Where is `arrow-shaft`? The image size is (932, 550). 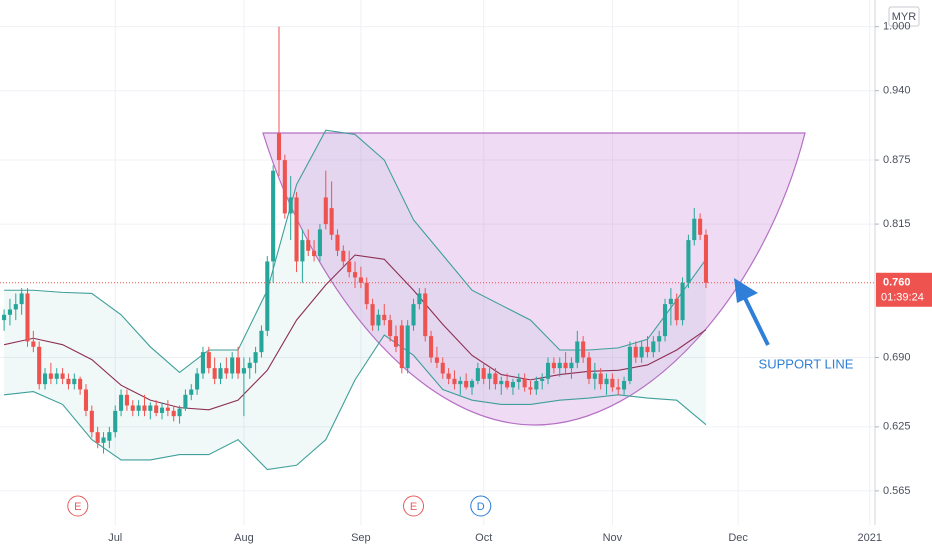
arrow-shaft is located at coordinates (755, 318).